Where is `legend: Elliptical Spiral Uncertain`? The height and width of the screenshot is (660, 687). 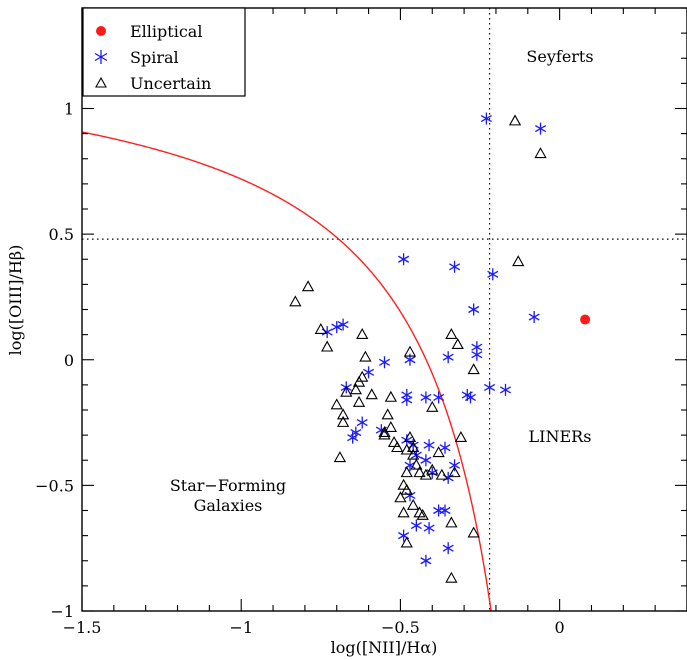
legend: Elliptical Spiral Uncertain is located at coordinates (164, 52).